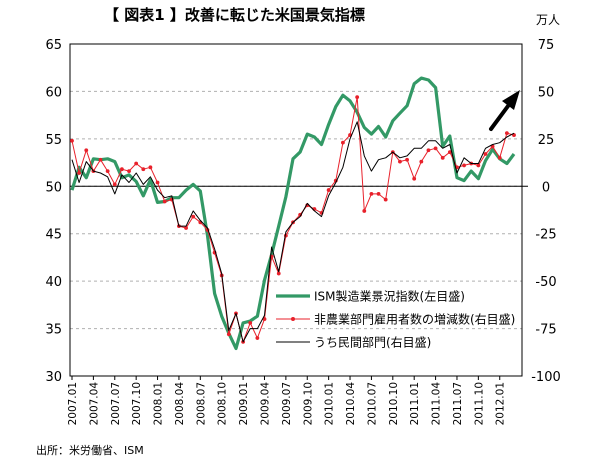  What do you see at coordinates (287, 403) in the screenshot?
I see `x-tick-label: 2009.07` at bounding box center [287, 403].